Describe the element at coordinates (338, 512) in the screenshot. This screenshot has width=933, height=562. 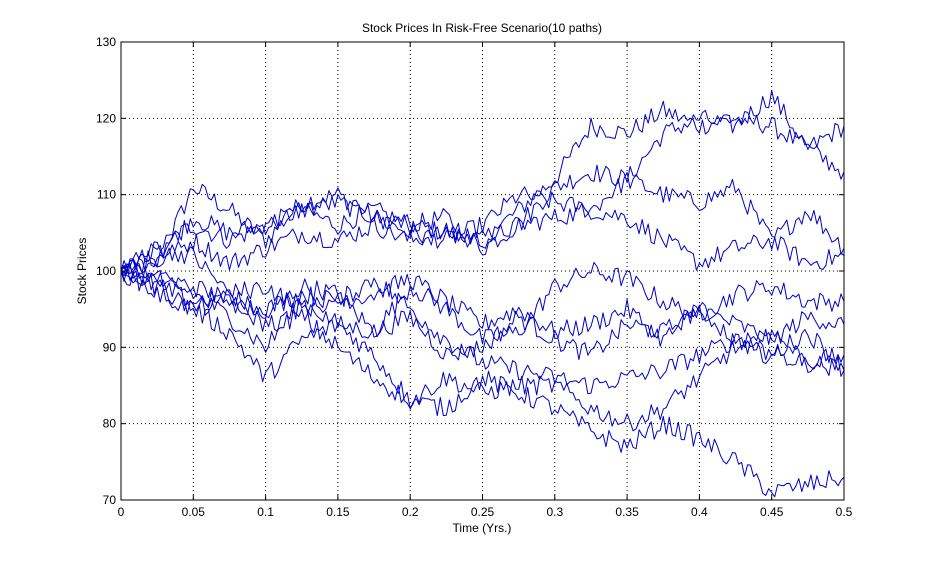
I see `x-tick-label: 0.15` at that location.